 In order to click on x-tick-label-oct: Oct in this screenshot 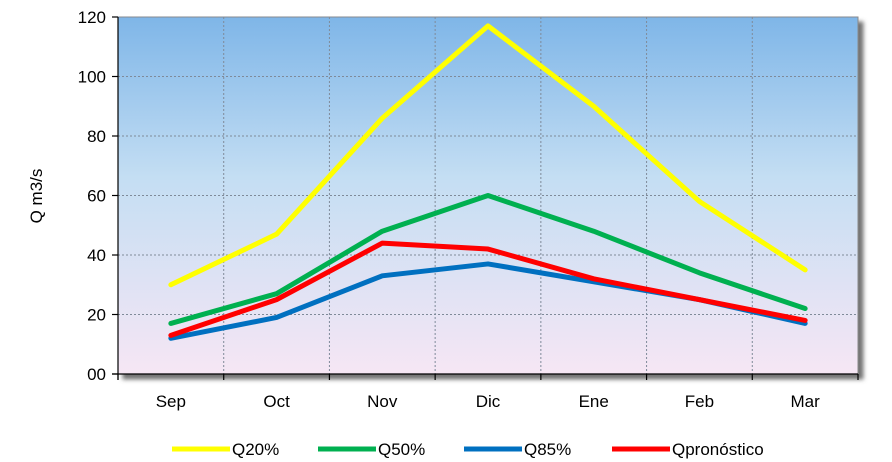, I will do `click(276, 401)`.